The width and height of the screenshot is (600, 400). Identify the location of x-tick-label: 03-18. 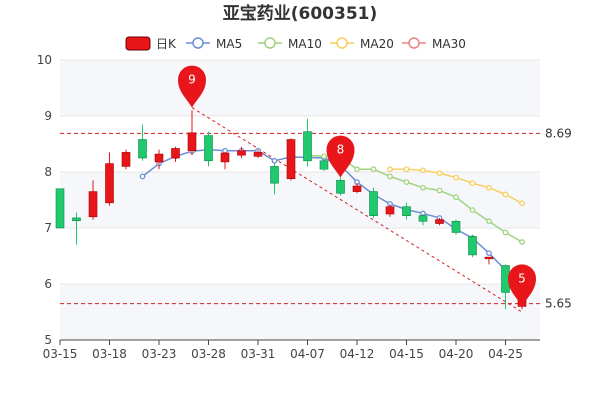
(109, 354).